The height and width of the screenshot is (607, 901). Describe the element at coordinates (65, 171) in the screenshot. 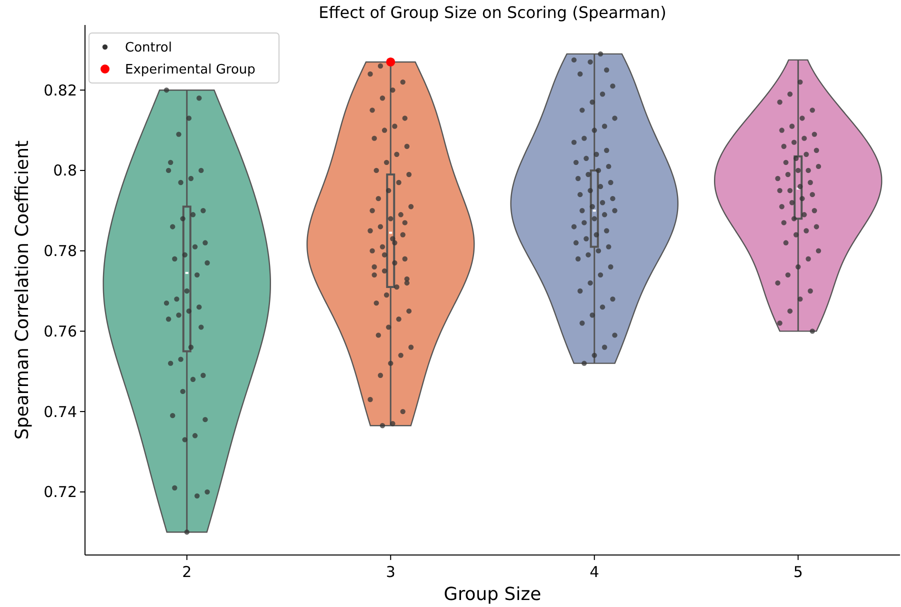

I see `y-tick-label: 0.8` at that location.